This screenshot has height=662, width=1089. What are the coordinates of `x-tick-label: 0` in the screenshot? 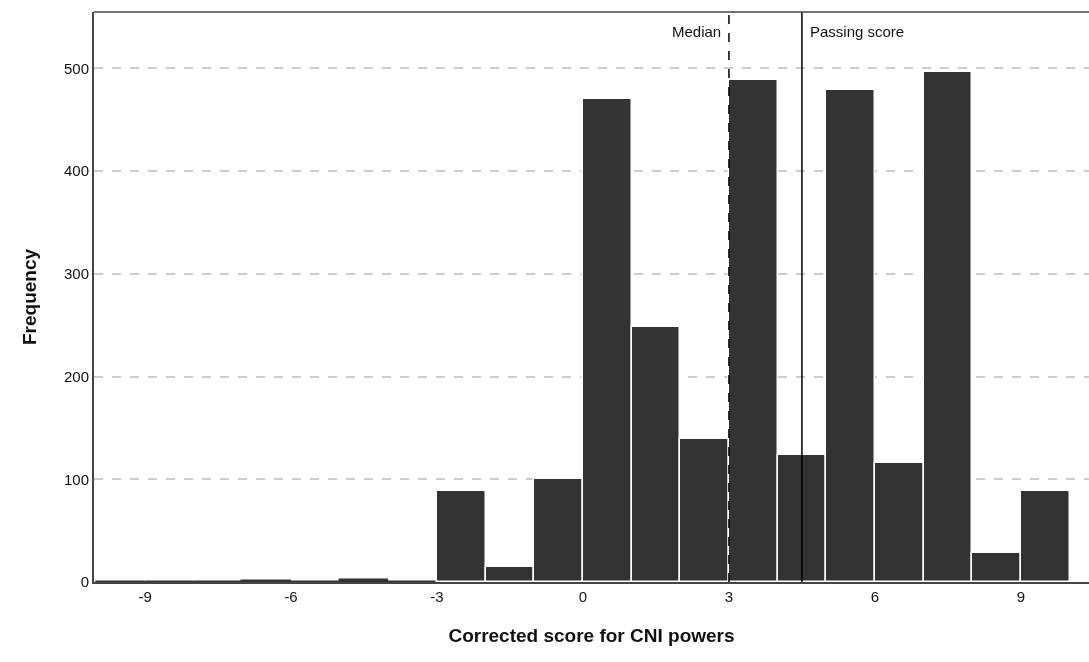 It's located at (583, 596).